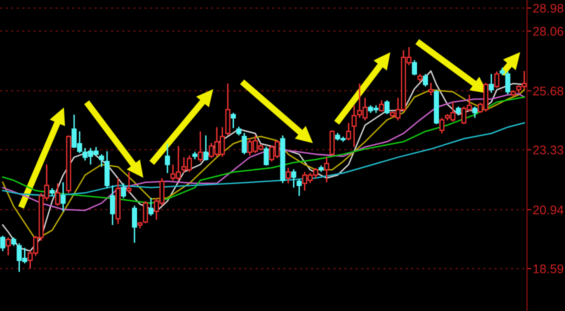 The image size is (565, 311). Describe the element at coordinates (549, 269) in the screenshot. I see `y-tick-label: 18.59` at that location.